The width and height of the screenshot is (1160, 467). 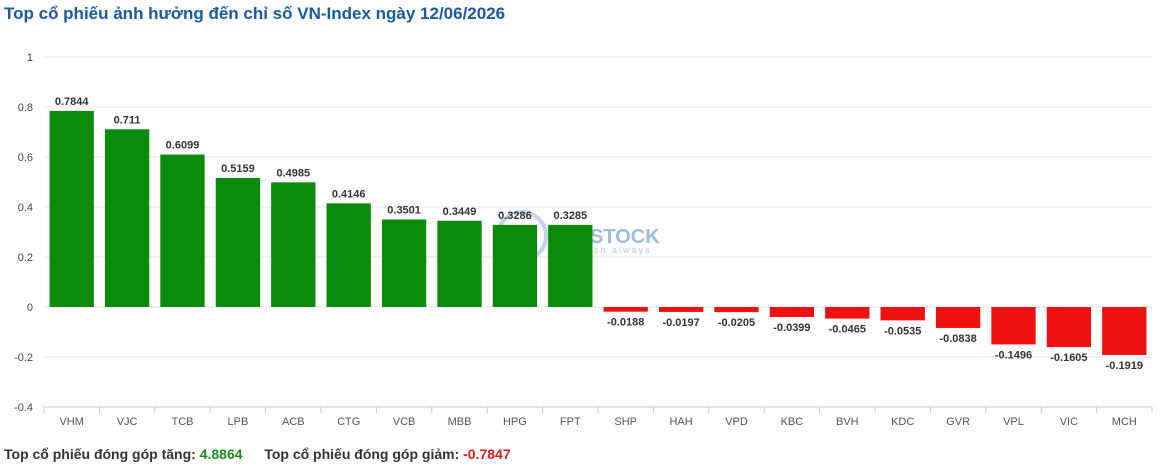 What do you see at coordinates (348, 255) in the screenshot?
I see `bar-ctg` at bounding box center [348, 255].